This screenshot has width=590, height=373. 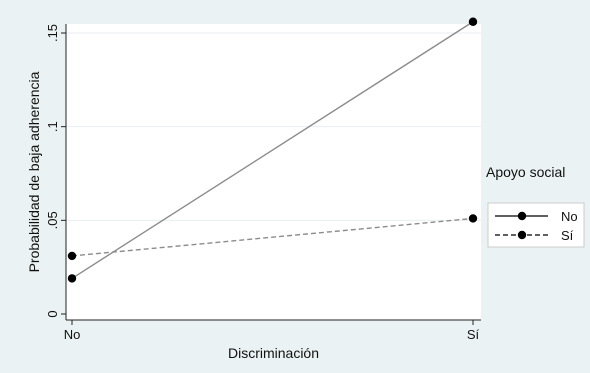 I want to click on legend-label-1: Sí, so click(x=567, y=235).